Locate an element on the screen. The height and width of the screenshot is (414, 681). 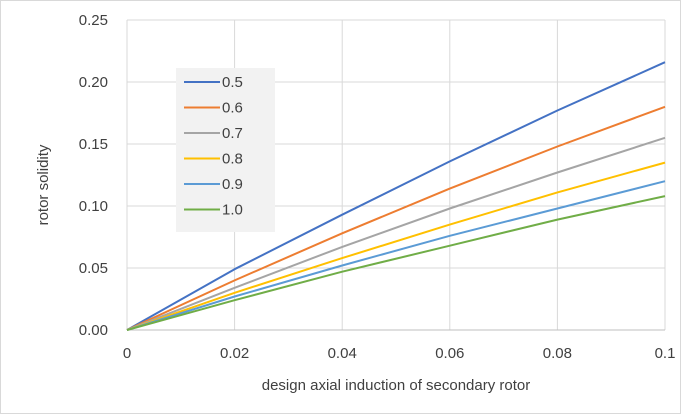
legend: 0.5 0.6 0.7 0.8 0.9 1.0 is located at coordinates (225, 150).